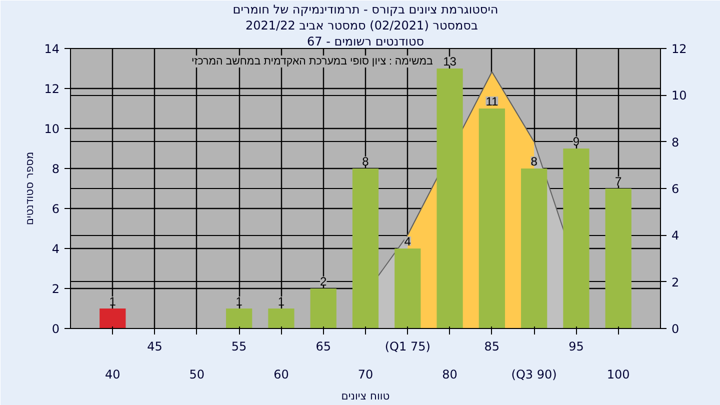 The image size is (720, 405). What do you see at coordinates (154, 347) in the screenshot?
I see `x-tick-label: 45` at bounding box center [154, 347].